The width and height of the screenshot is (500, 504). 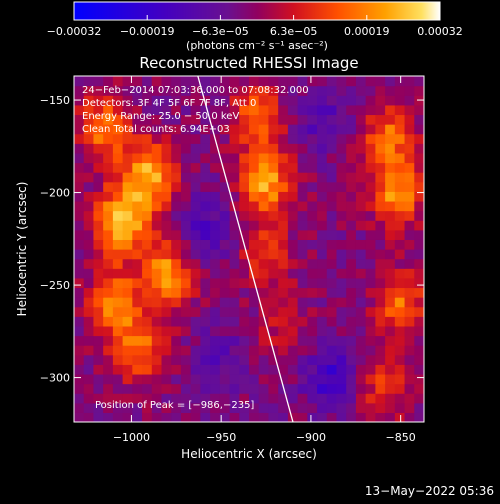 What do you see at coordinates (429, 491) in the screenshot?
I see `generation-timestamp: 13−May−2022 05:36` at bounding box center [429, 491].